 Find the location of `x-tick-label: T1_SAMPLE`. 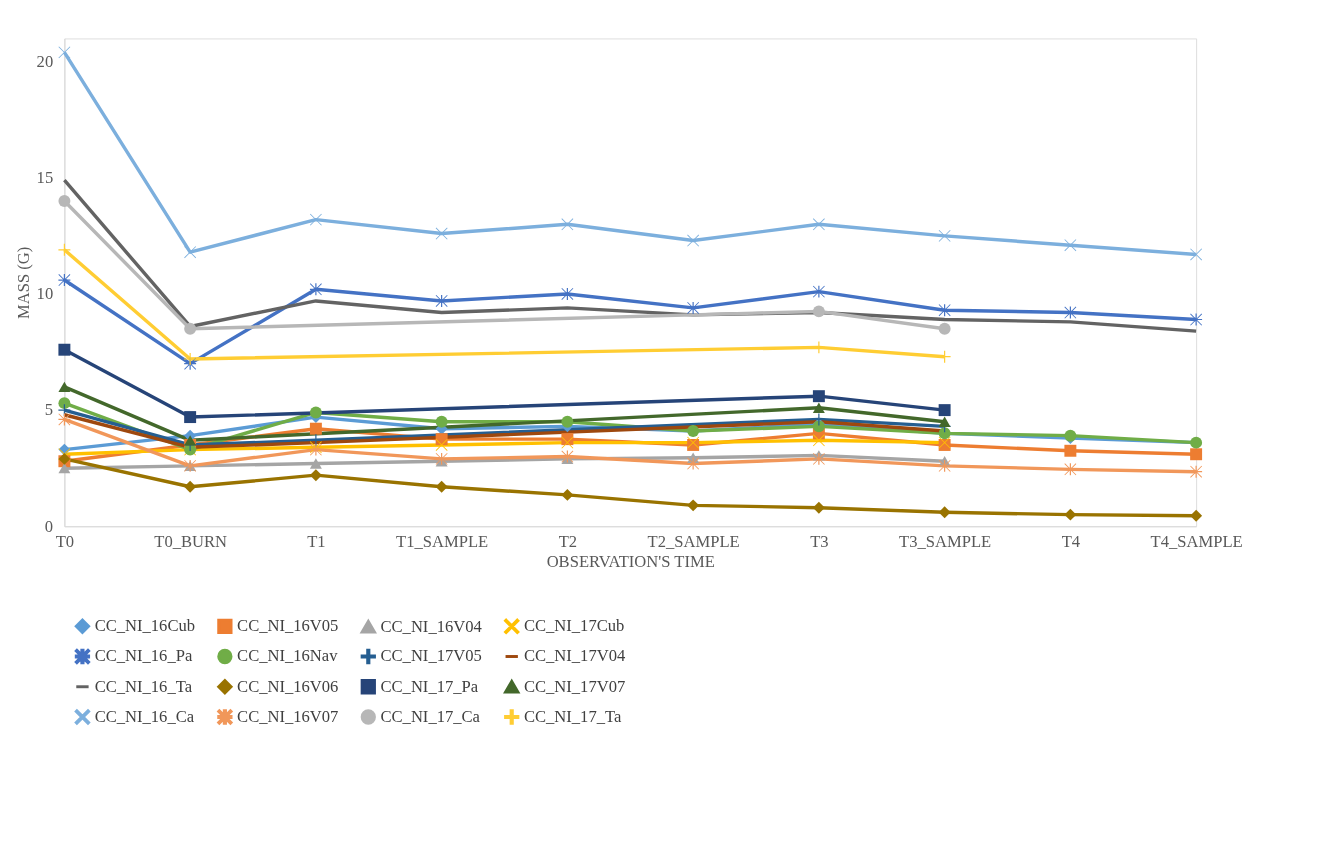

x-tick-label: T1_SAMPLE is located at coordinates (442, 542).